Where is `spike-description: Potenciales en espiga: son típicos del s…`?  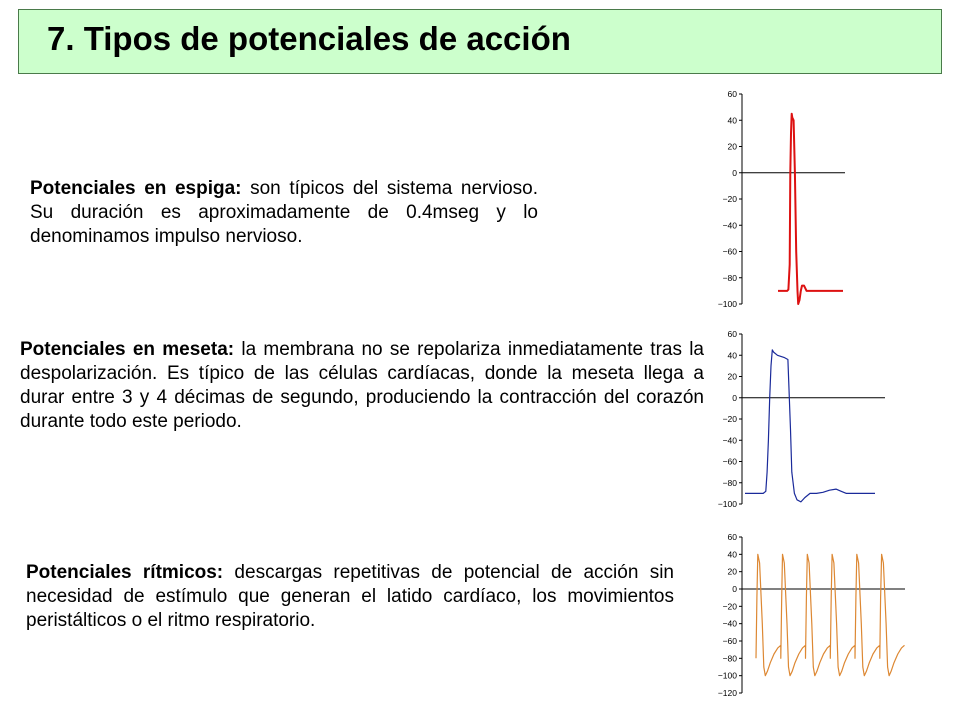
spike-description: Potenciales en espiga: son típicos del s… is located at coordinates (284, 213).